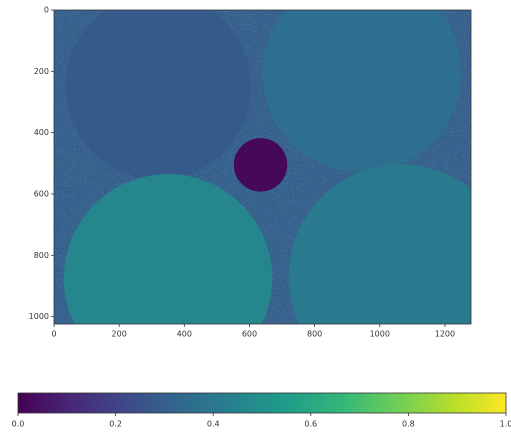 This screenshot has width=511, height=433. Describe the element at coordinates (119, 334) in the screenshot. I see `x-tick-label: 200` at that location.